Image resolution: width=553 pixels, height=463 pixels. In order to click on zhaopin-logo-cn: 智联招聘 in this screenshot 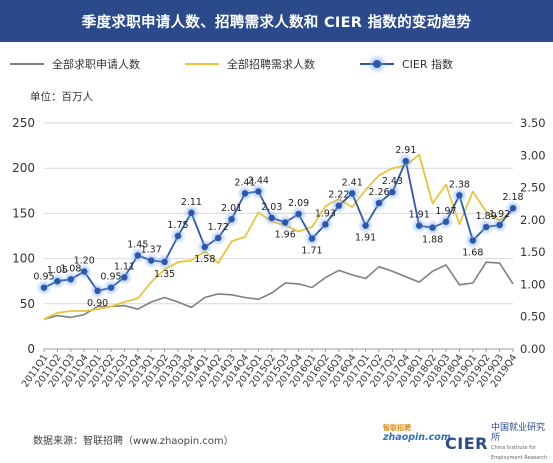, I will do `click(397, 428)`.